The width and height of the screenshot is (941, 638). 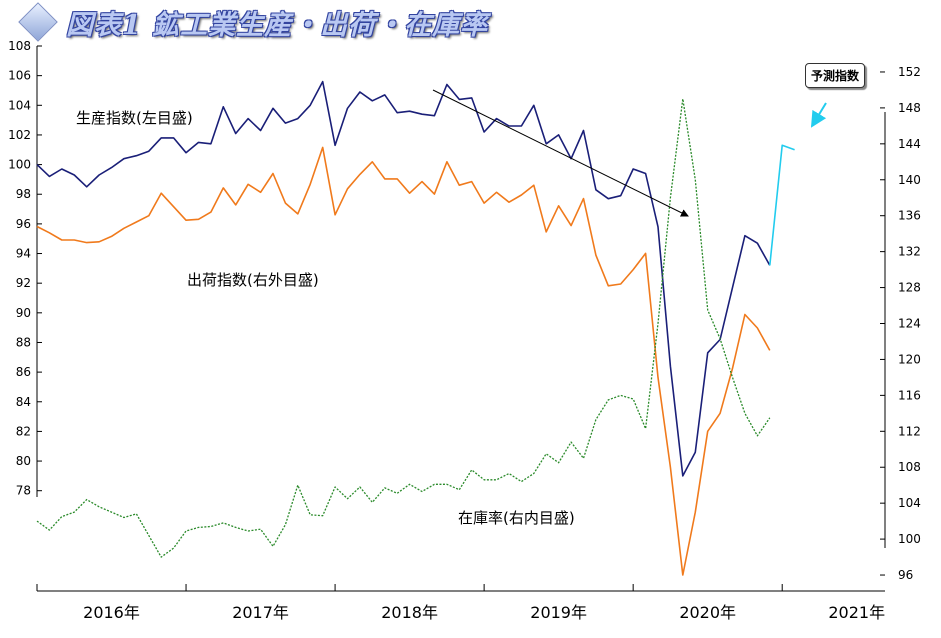 I want to click on left-tick-label: 88, so click(x=23, y=342).